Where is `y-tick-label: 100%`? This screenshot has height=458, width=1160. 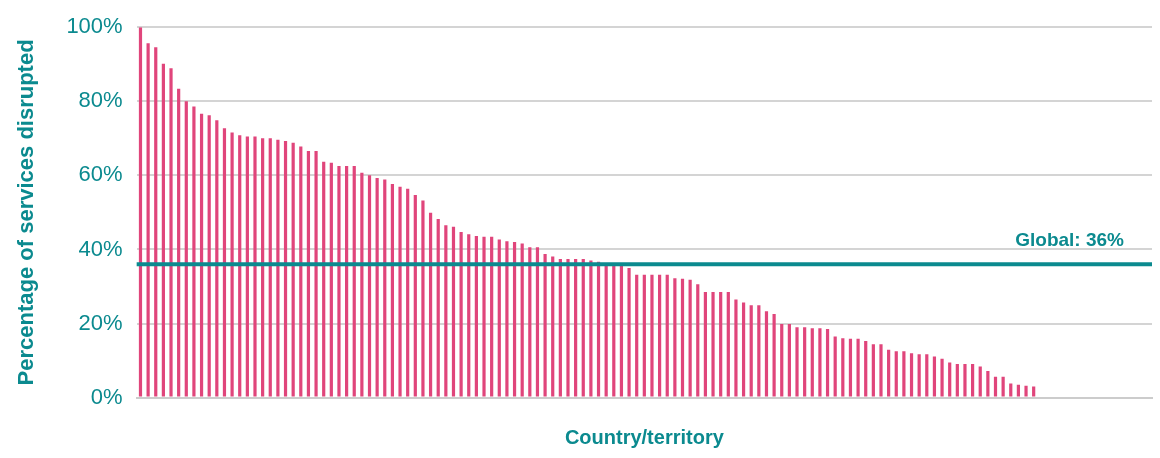 y-tick-label: 100% is located at coordinates (94, 26).